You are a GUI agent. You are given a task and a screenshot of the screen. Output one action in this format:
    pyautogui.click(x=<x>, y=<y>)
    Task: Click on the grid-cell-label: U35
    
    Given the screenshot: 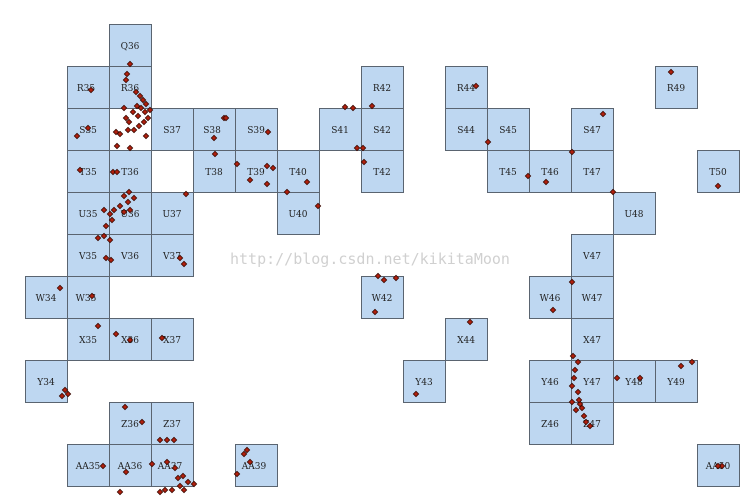 What is the action you would take?
    pyautogui.click(x=87, y=215)
    